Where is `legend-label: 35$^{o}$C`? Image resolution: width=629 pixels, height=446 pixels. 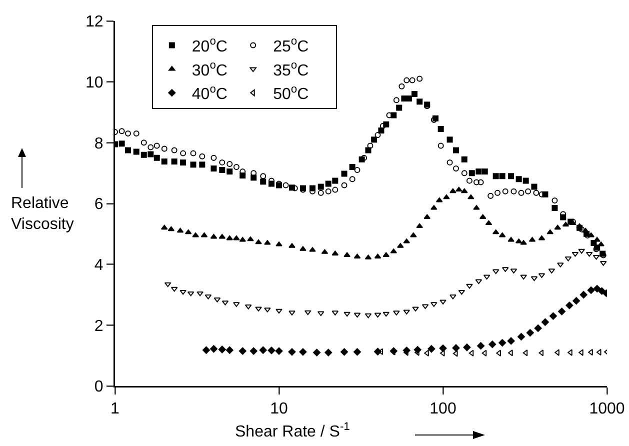 legend-label: 35$^{o}$C is located at coordinates (291, 70).